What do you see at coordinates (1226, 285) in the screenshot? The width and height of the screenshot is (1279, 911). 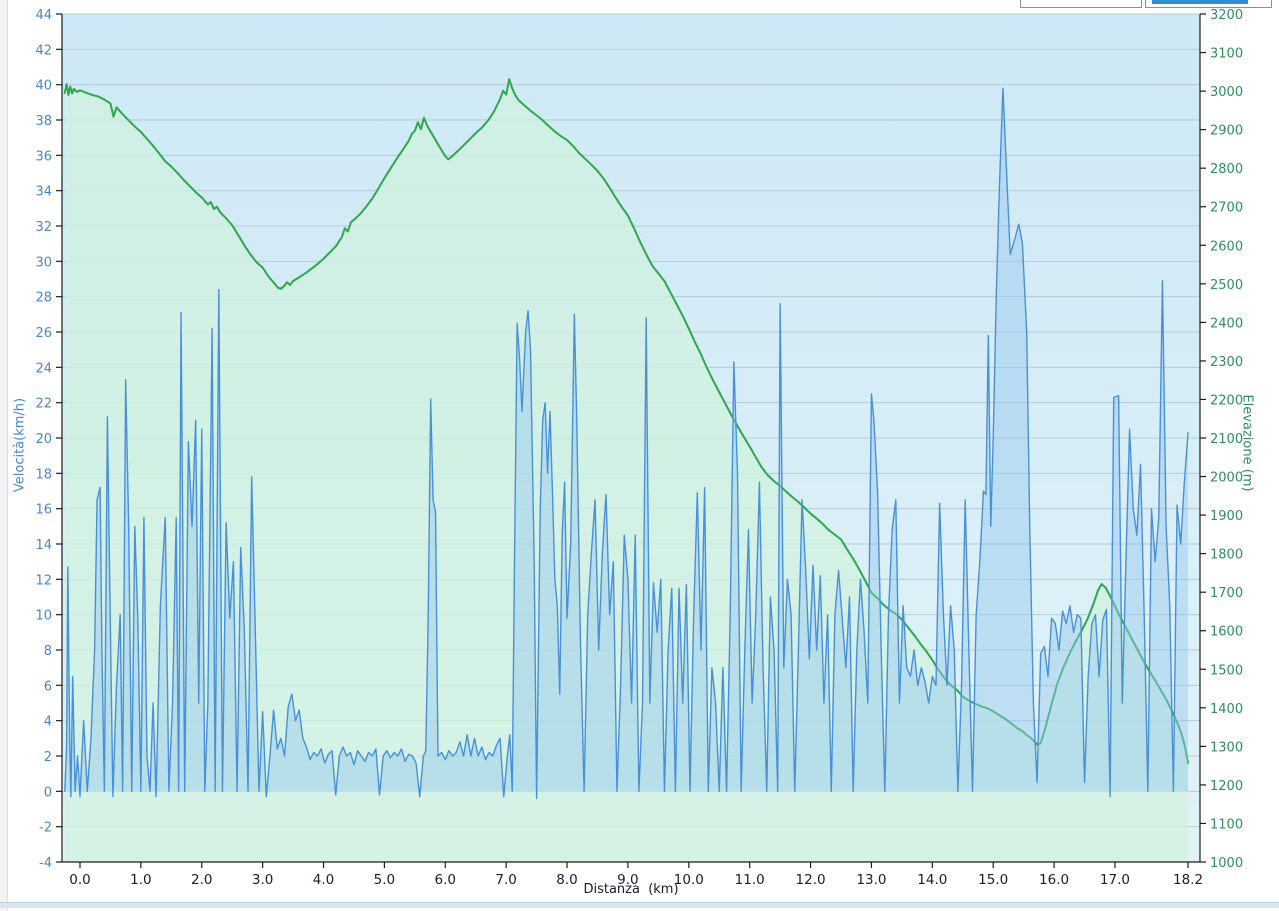 I see `y-right-tick-label: 2500` at bounding box center [1226, 285].